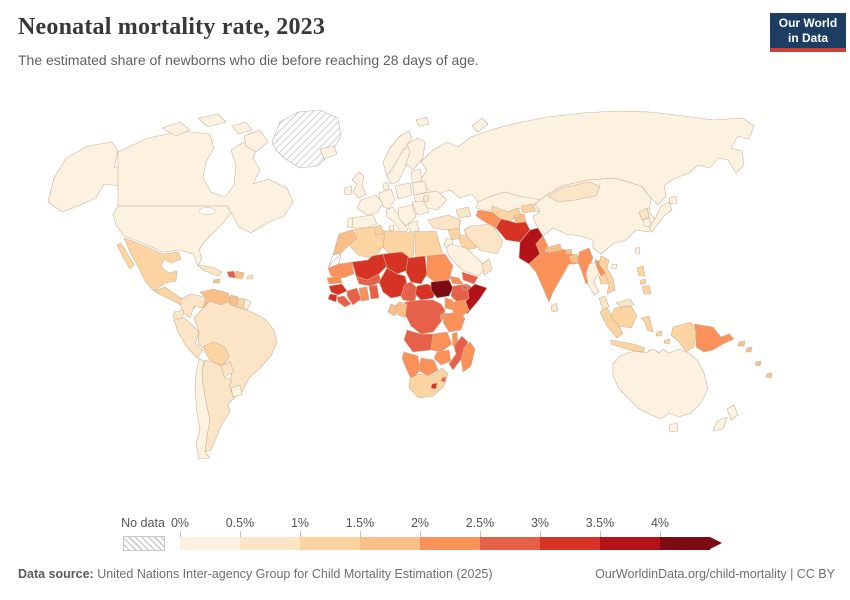 The image size is (850, 600). Describe the element at coordinates (202, 408) in the screenshot. I see `country-chile` at that location.